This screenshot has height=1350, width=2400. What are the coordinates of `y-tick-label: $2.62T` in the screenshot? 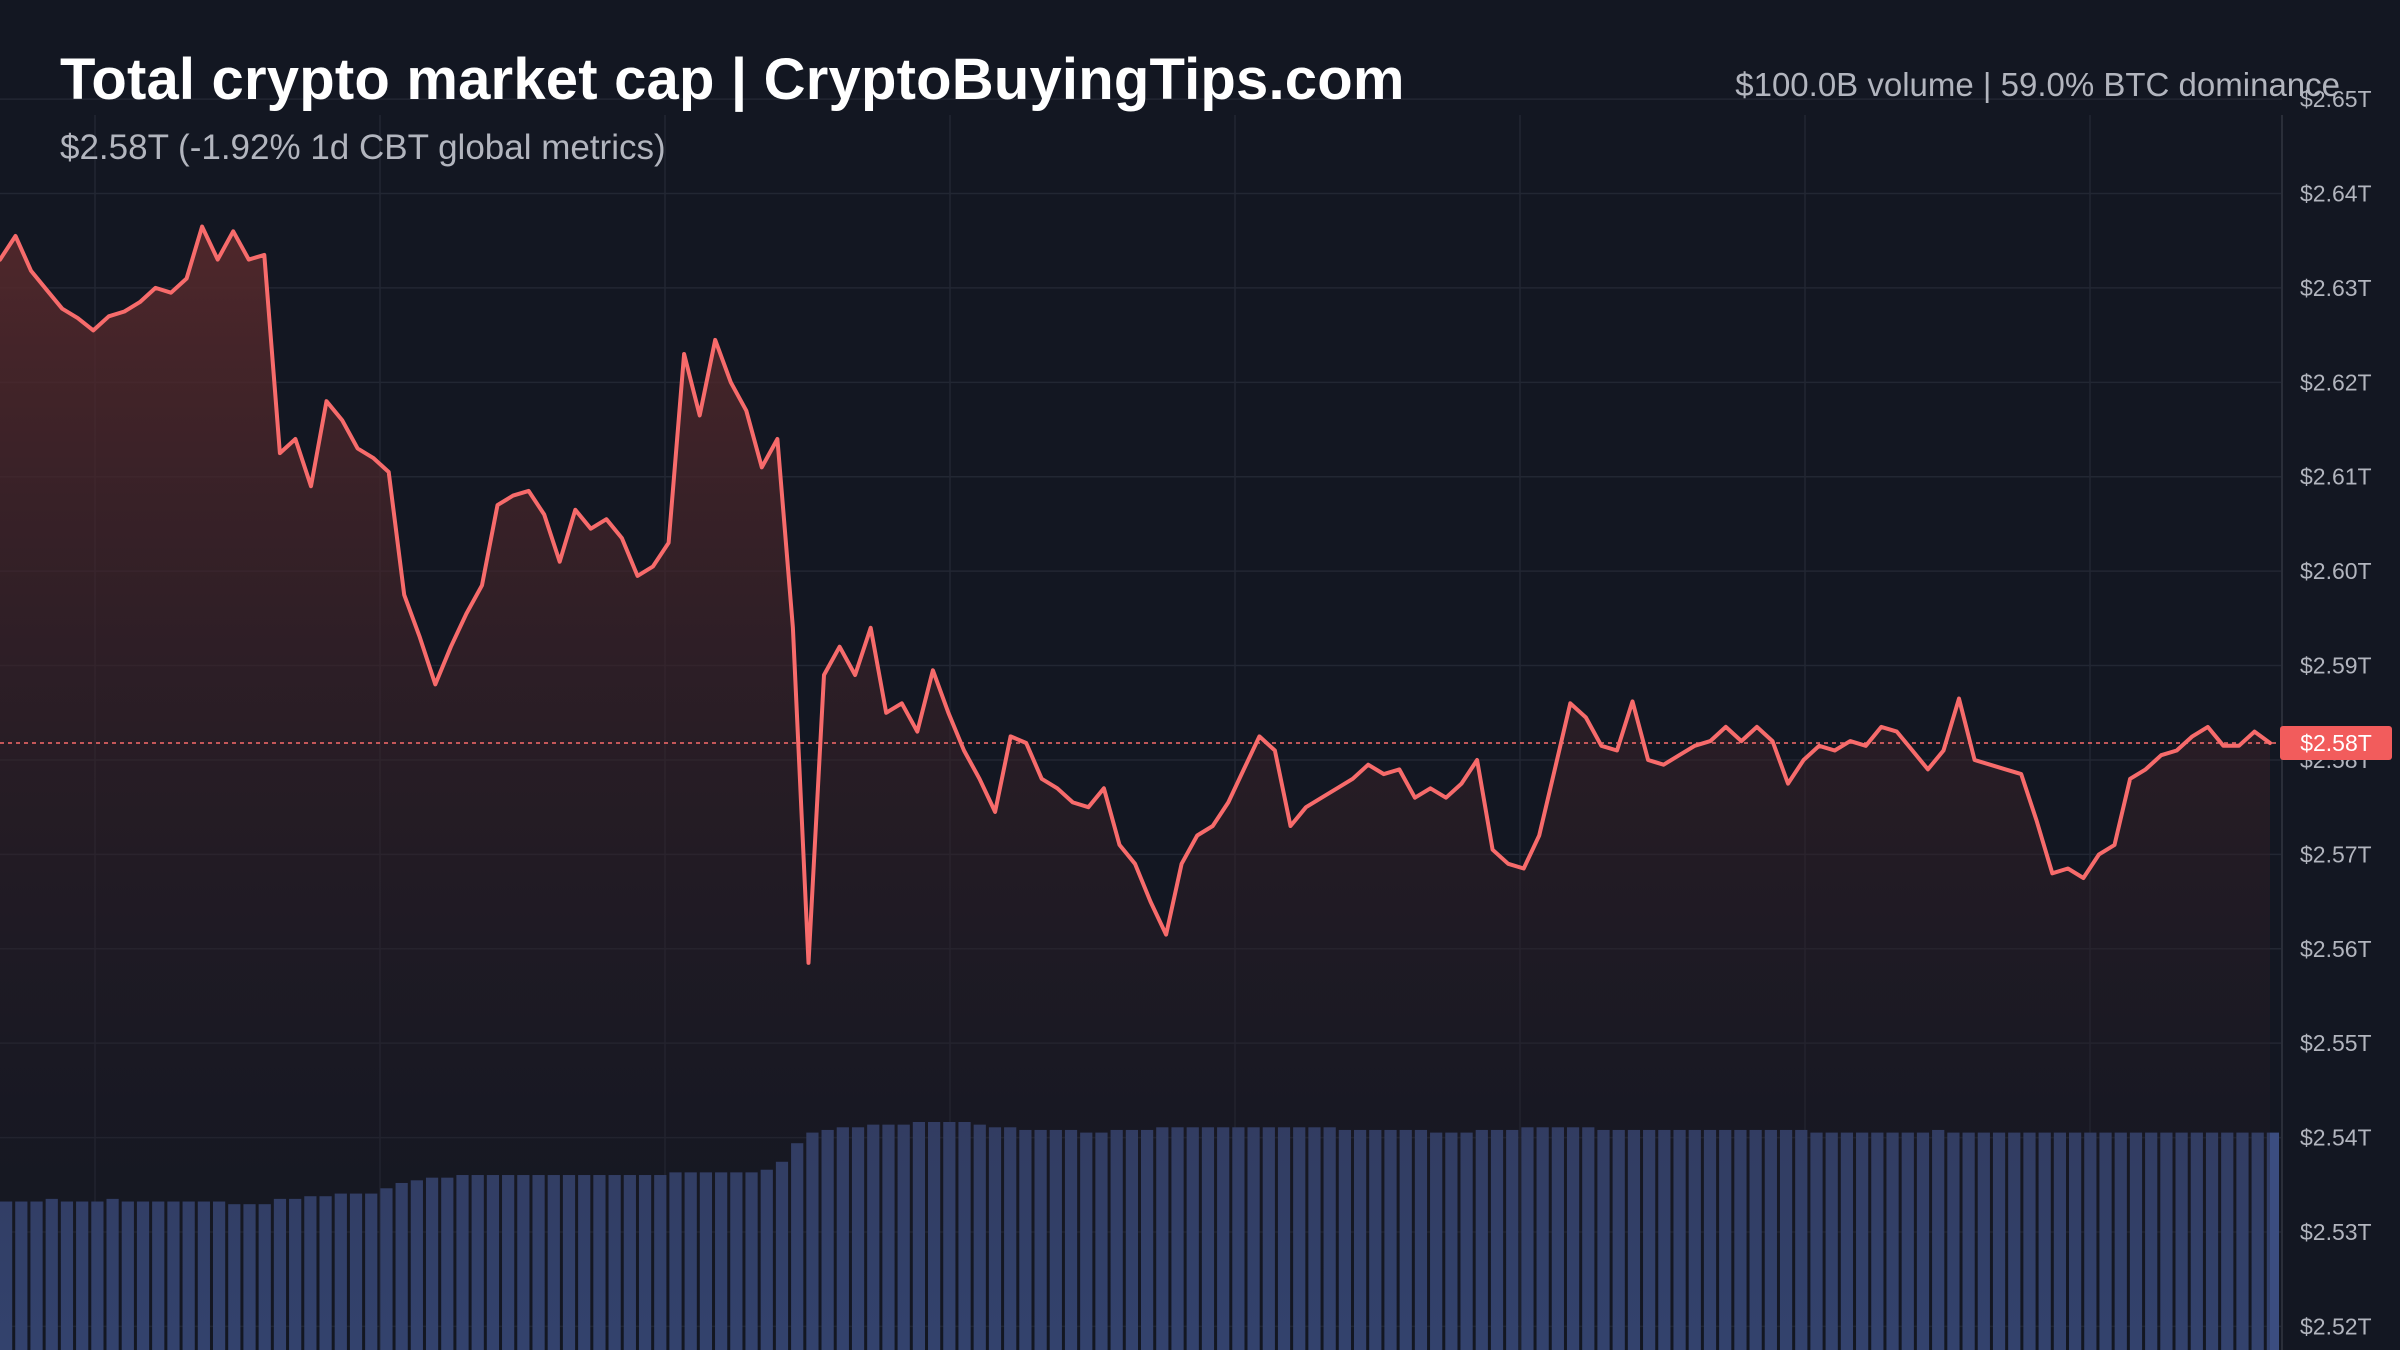 It's located at (2336, 382).